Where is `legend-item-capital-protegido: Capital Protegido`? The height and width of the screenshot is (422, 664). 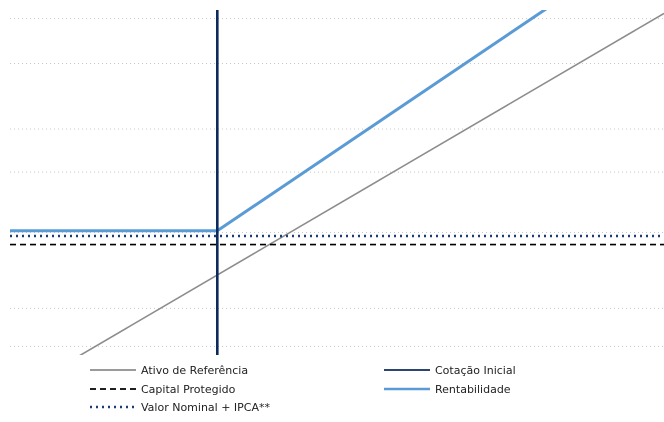
legend-item-capital-protegido: Capital Protegido is located at coordinates (163, 389).